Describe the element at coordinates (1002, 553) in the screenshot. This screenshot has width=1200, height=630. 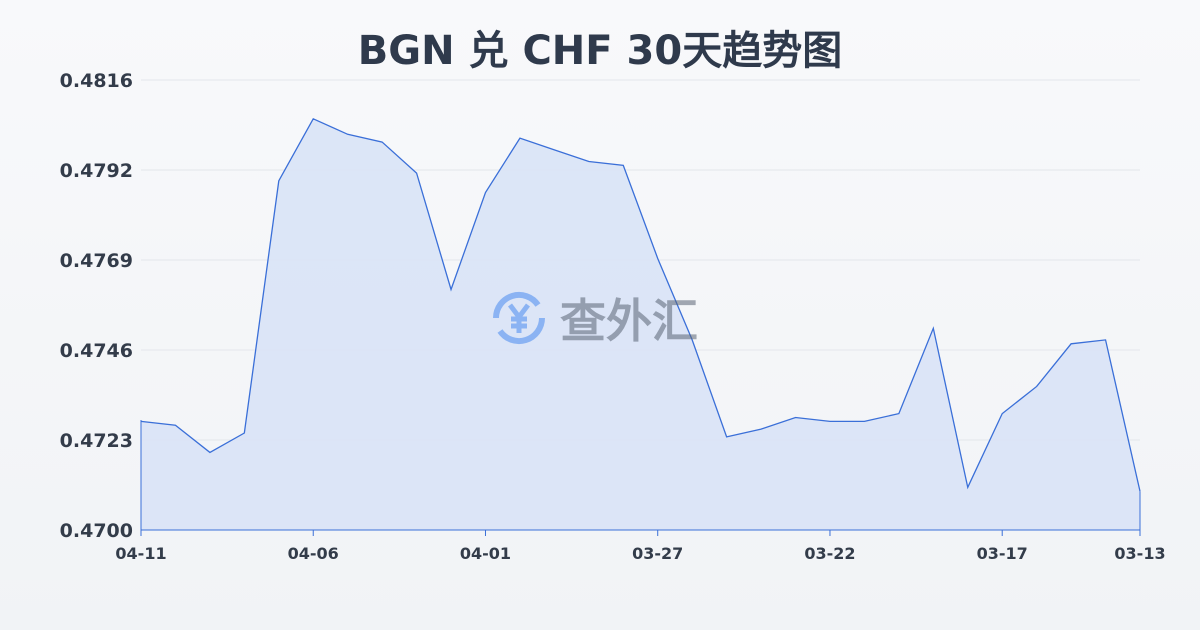
I see `x-tick-label: 03-17` at that location.